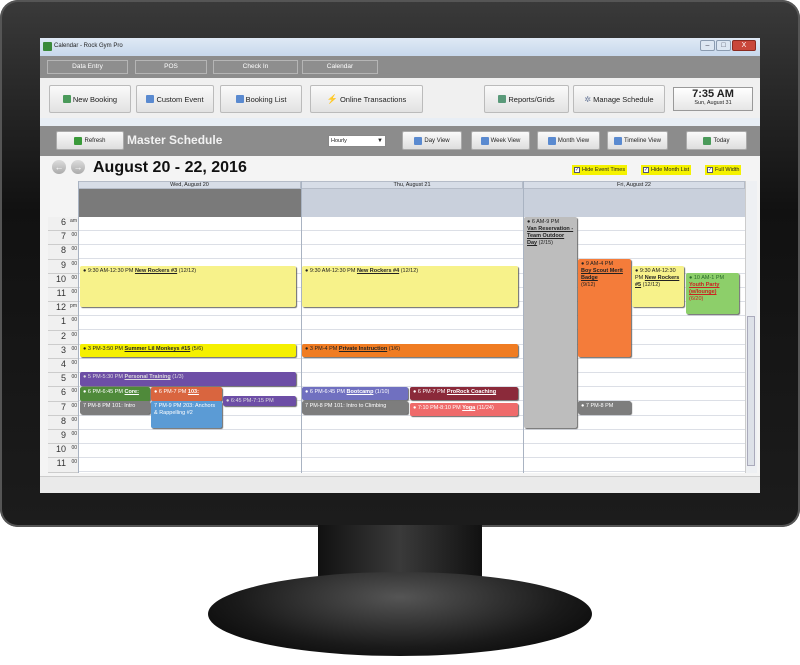 This screenshot has width=800, height=665. I want to click on lightning-icon: ⚡, so click(332, 98).